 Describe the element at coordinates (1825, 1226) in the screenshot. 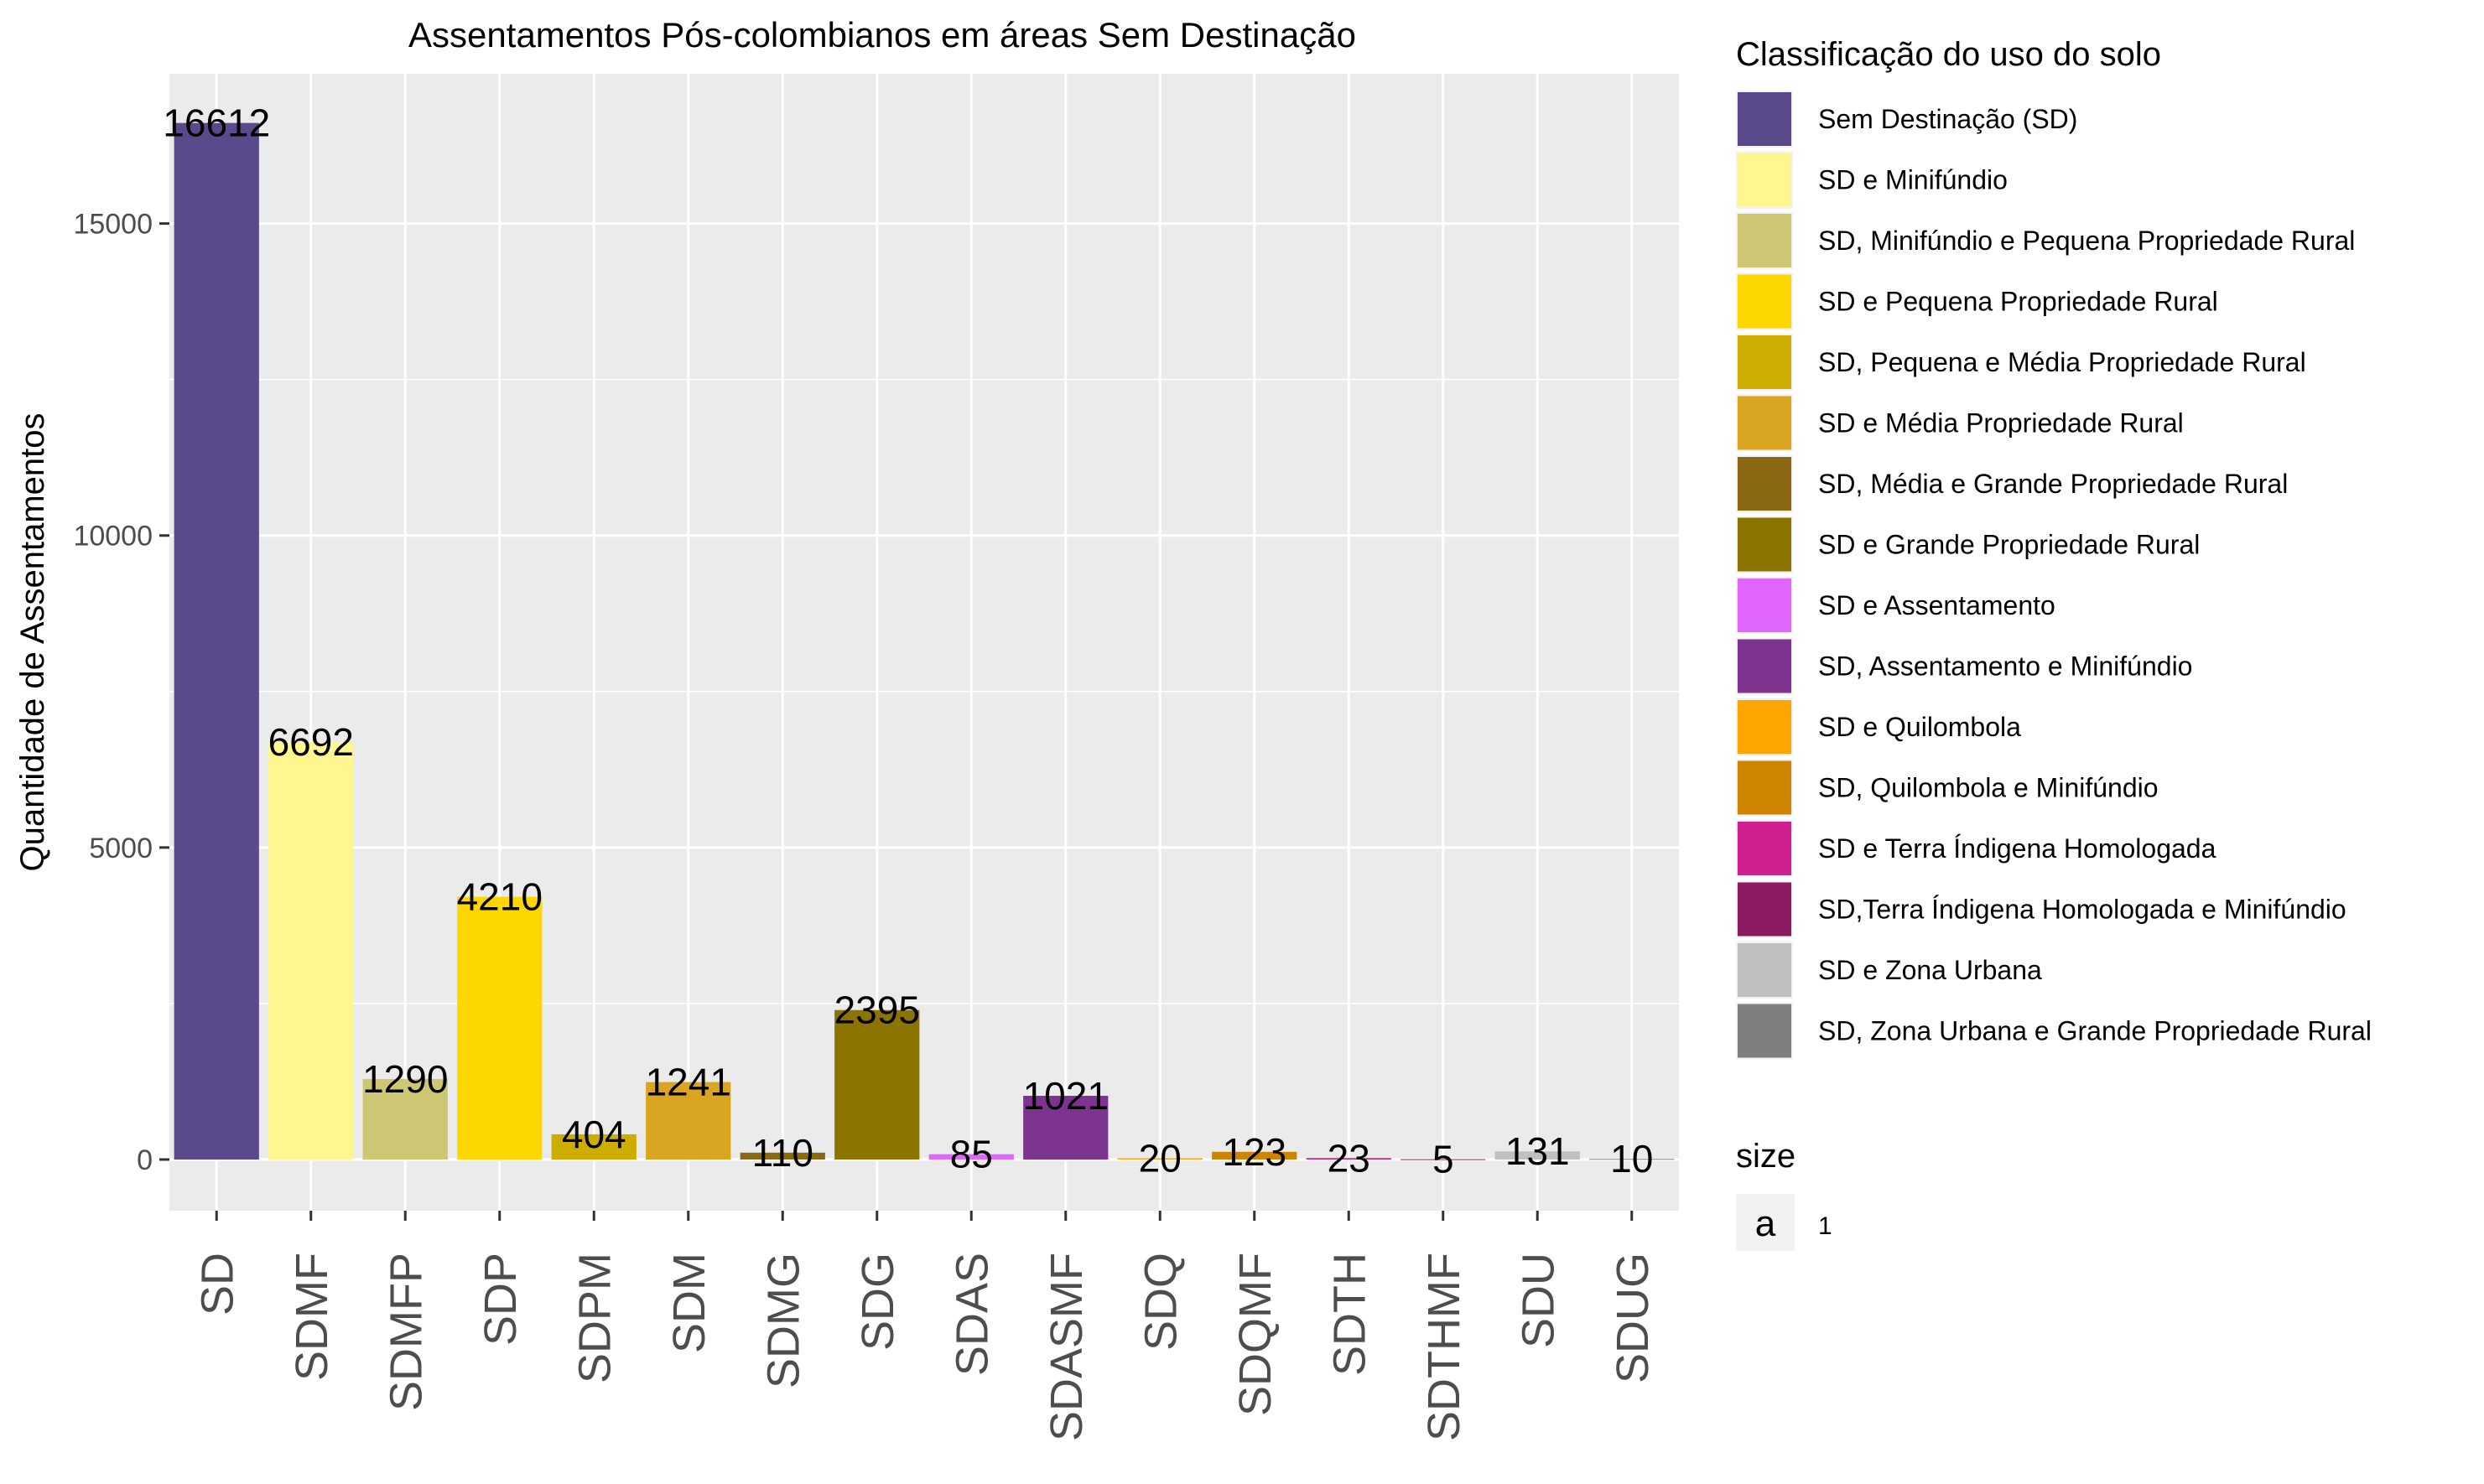

I see `size-legend-label: 1` at that location.